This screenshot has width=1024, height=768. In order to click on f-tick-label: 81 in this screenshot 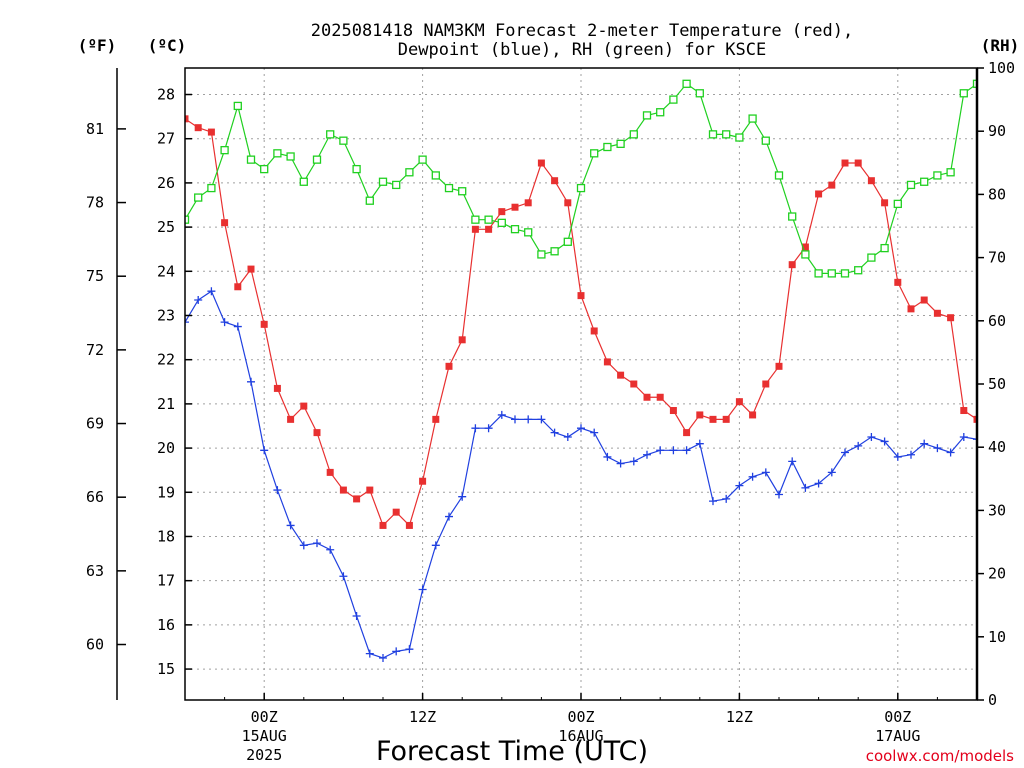, I will do `click(95, 129)`.